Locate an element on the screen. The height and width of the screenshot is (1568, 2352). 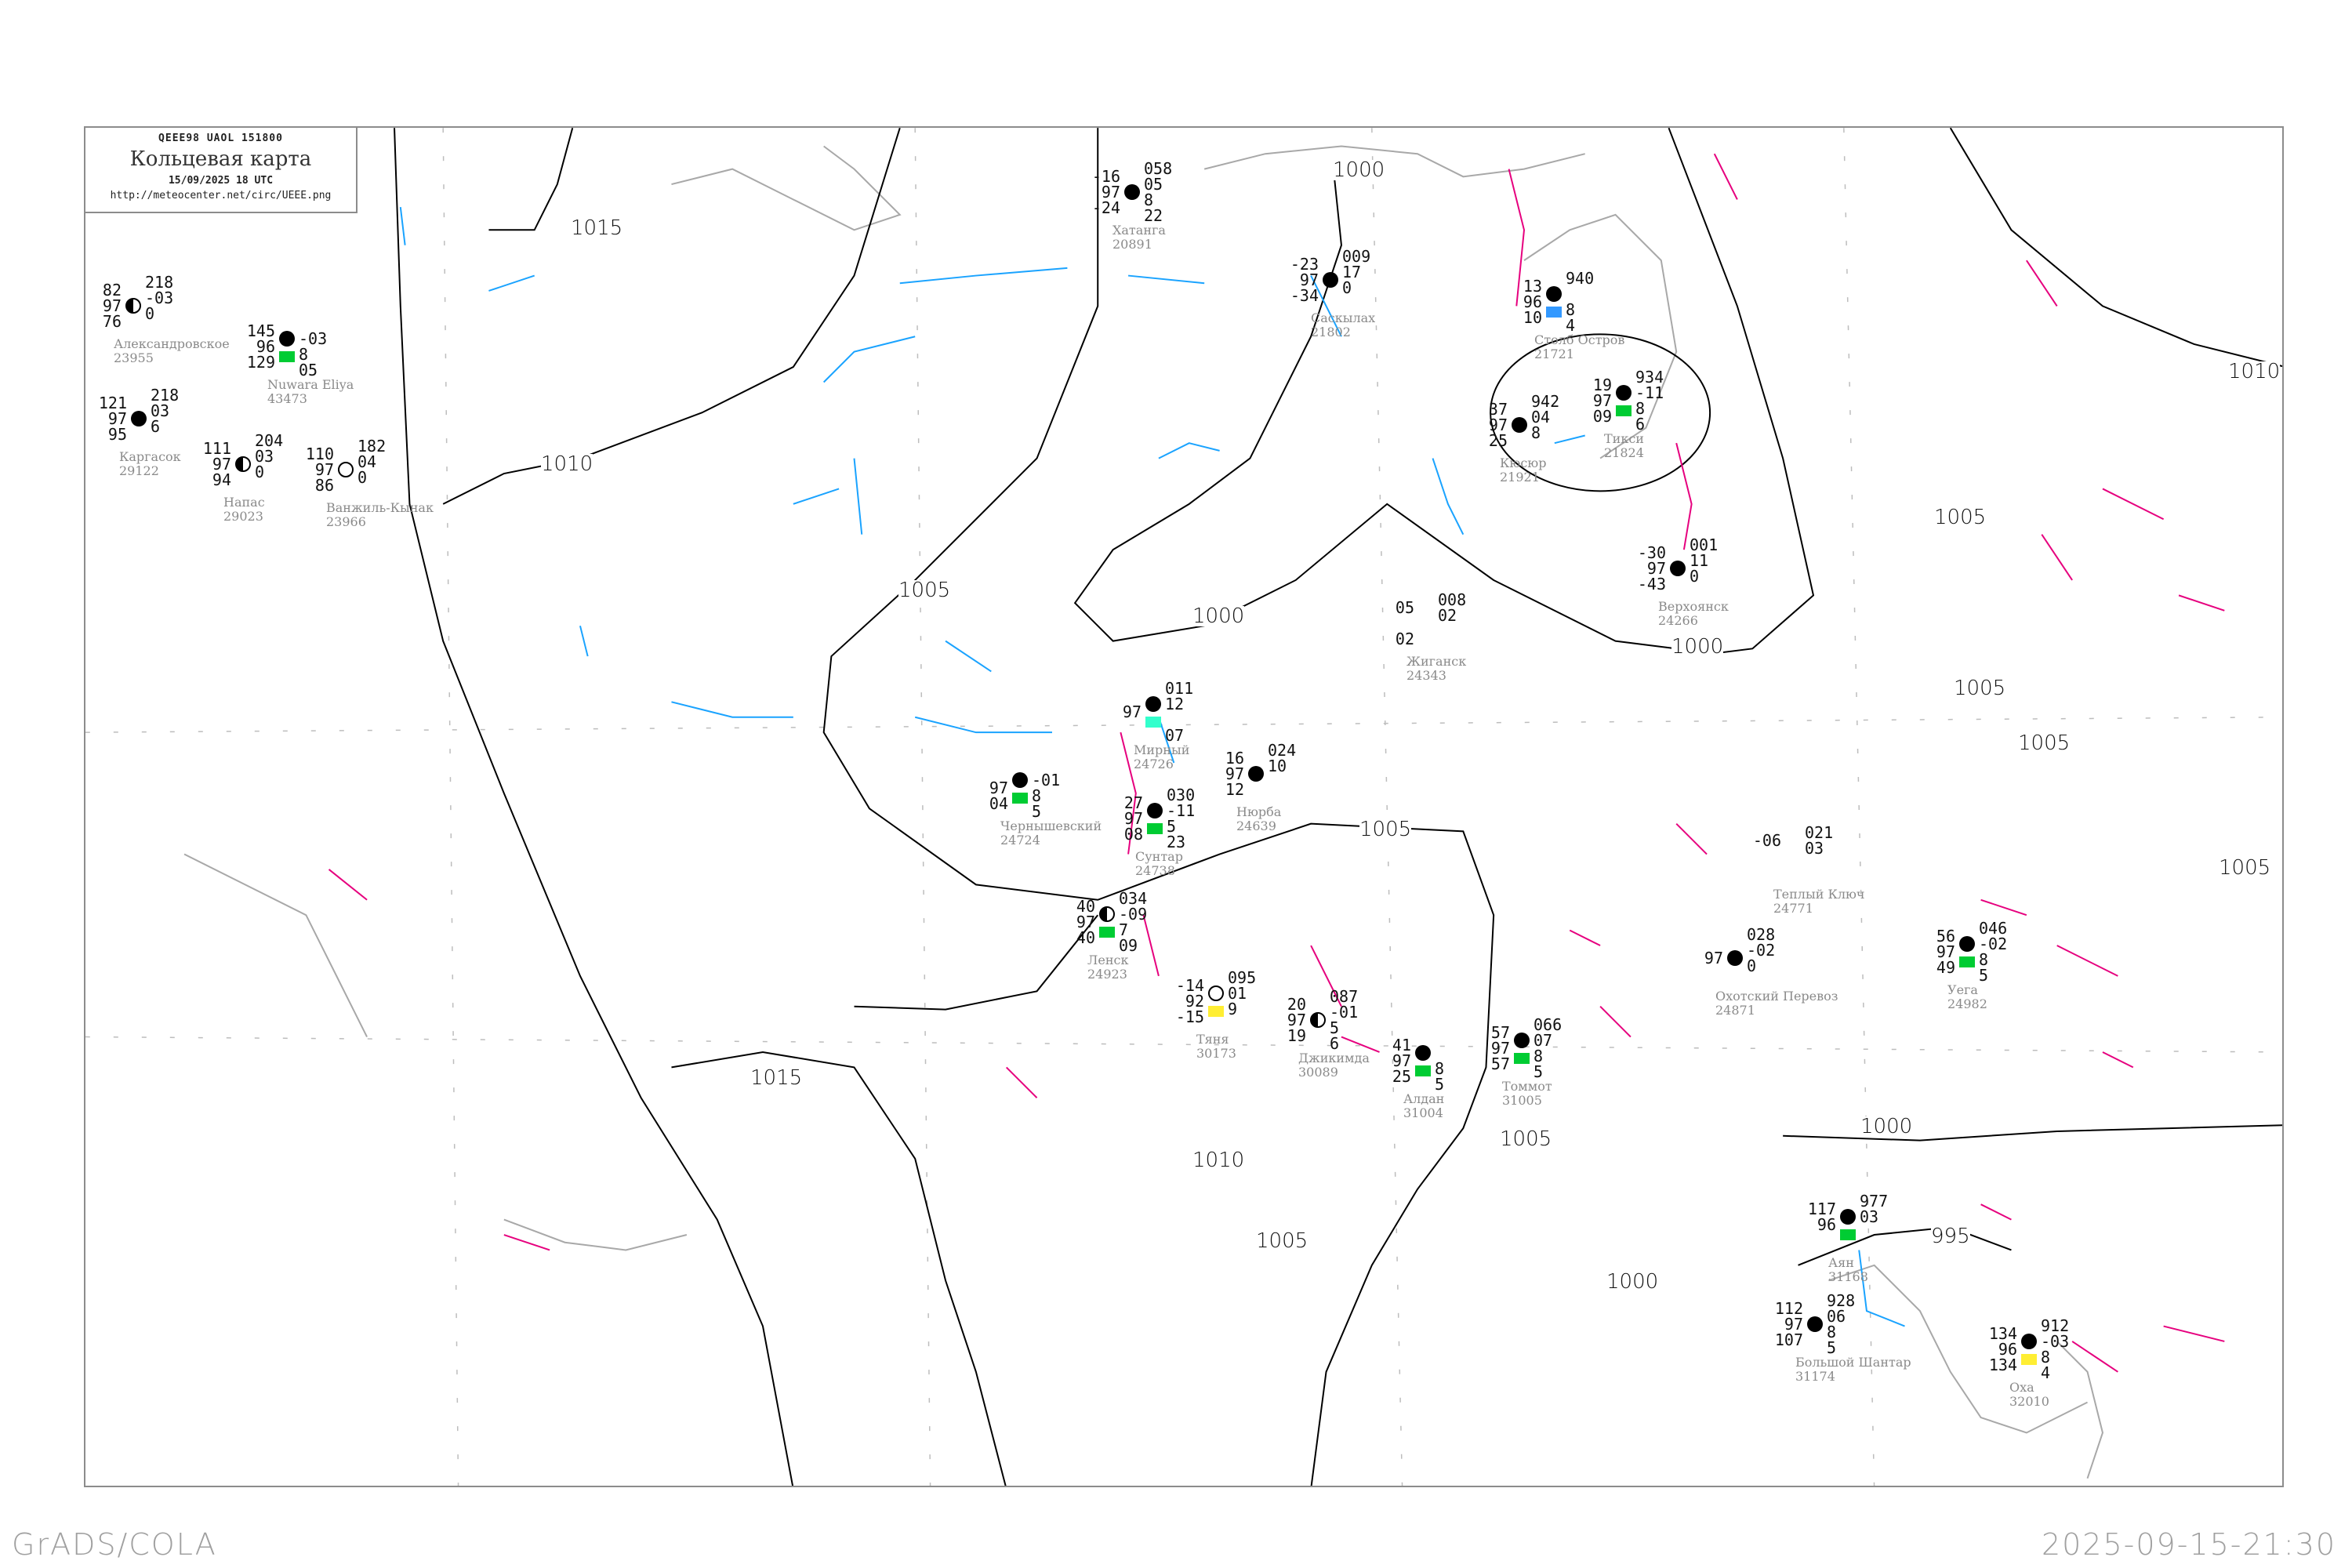
station-dewpoint: 08 is located at coordinates (1133, 834).